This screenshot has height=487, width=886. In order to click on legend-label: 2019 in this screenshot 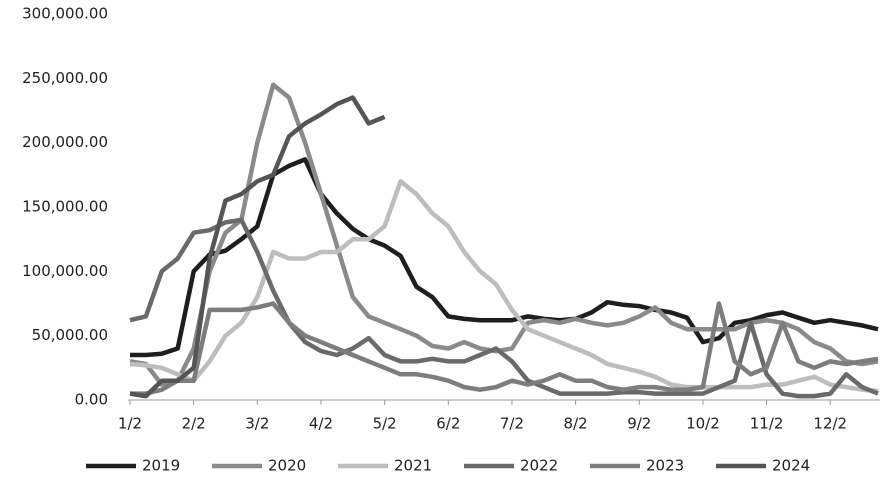, I will do `click(161, 466)`.